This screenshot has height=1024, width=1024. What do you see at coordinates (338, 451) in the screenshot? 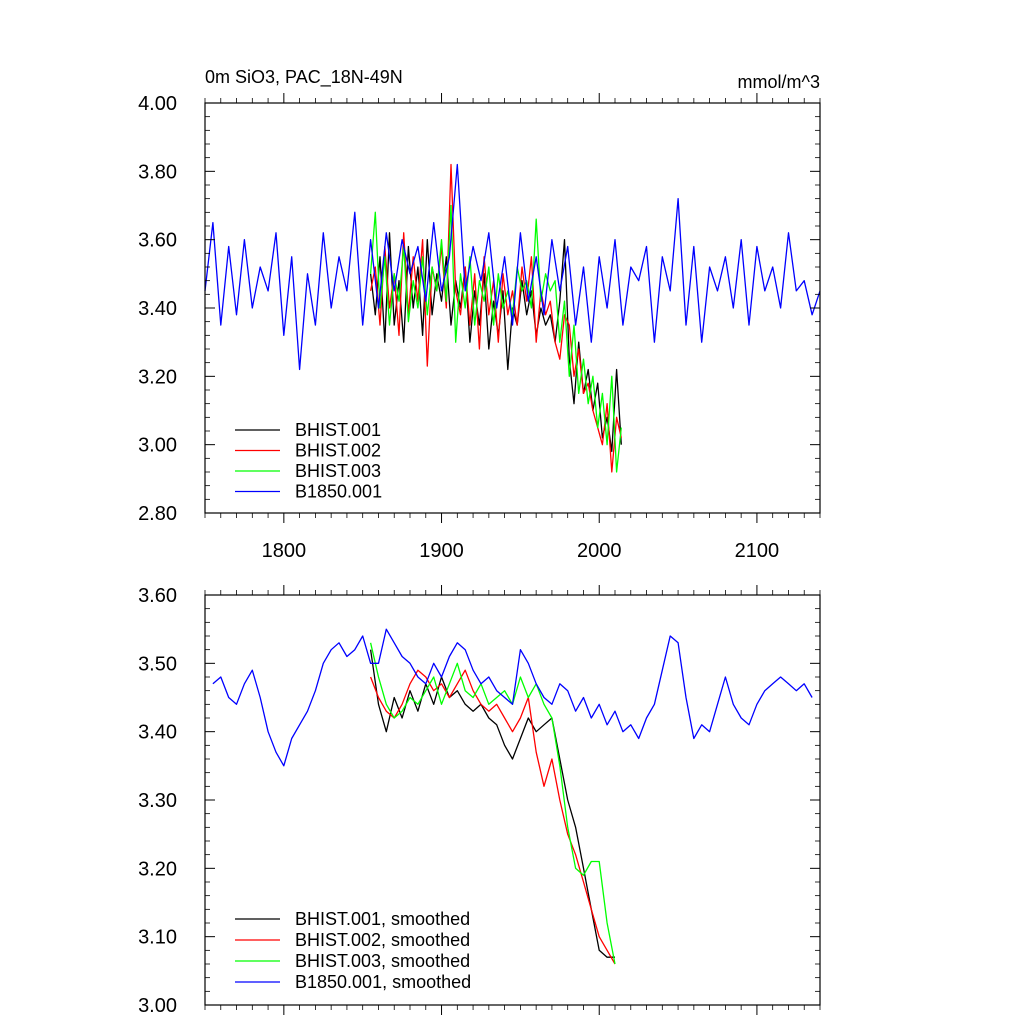
I see `top-legend-label: BHIST.002` at bounding box center [338, 451].